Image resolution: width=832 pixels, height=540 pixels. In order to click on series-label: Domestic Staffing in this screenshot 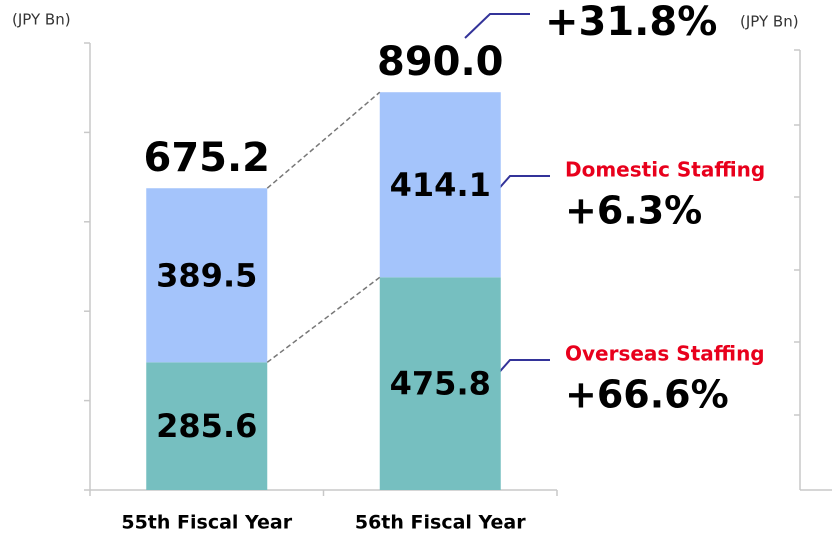, I will do `click(665, 170)`.